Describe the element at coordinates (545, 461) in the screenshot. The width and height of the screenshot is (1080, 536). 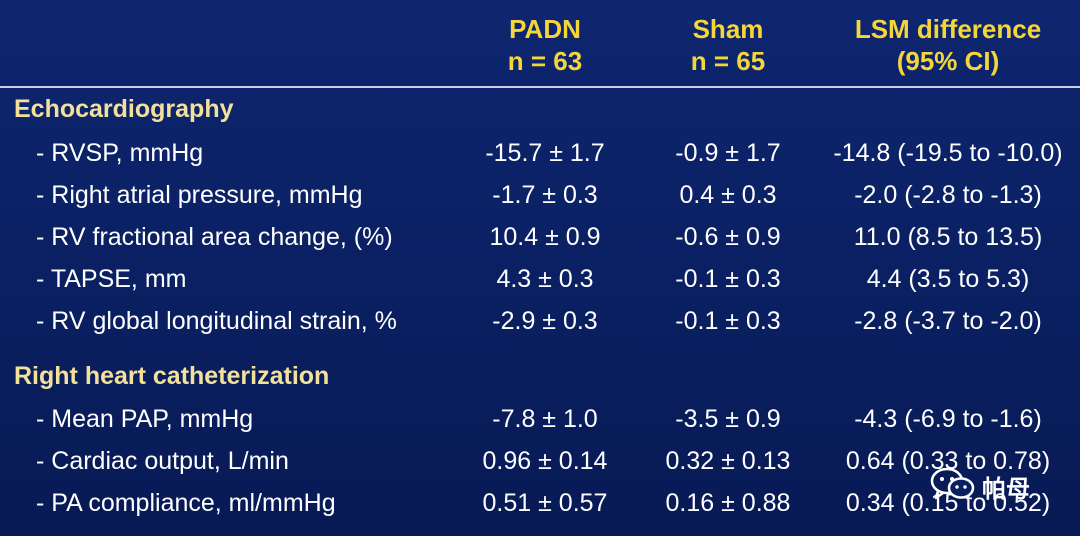
I see `cell-padn: 0.96 ± 0.14` at that location.